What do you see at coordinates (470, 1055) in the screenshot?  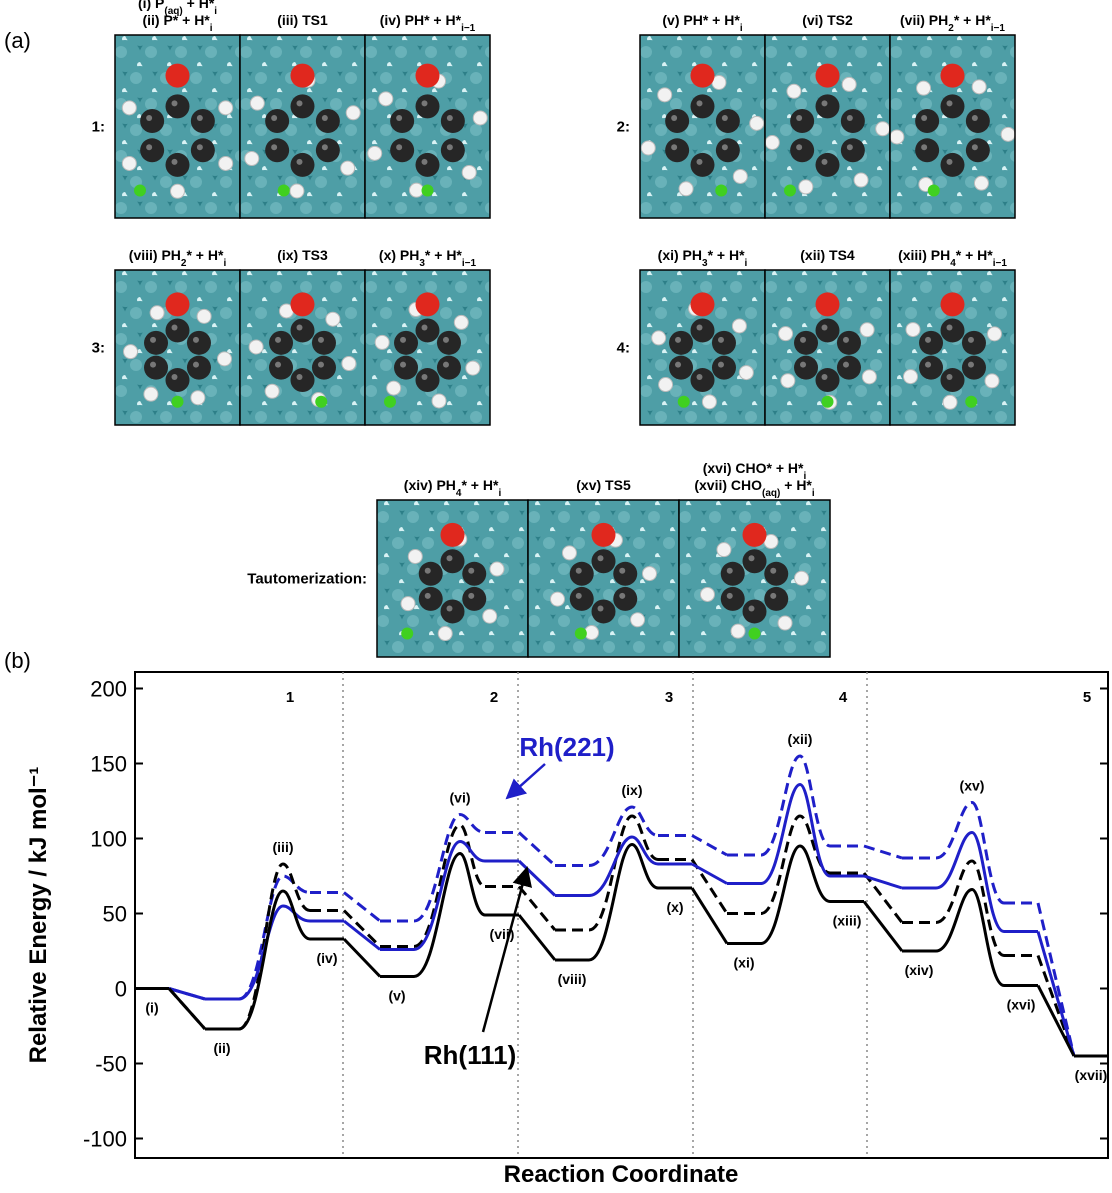 I see `series-annotation: Rh(111)` at bounding box center [470, 1055].